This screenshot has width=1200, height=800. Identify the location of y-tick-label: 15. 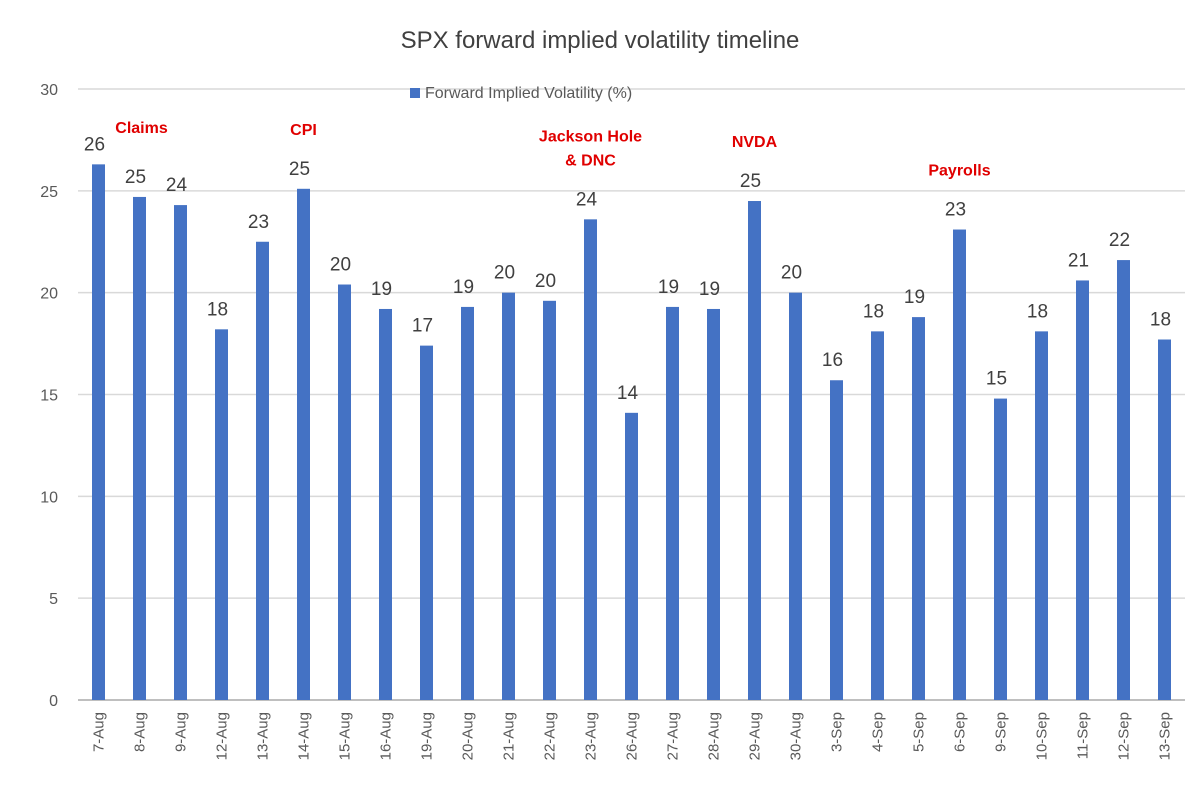
(49, 396).